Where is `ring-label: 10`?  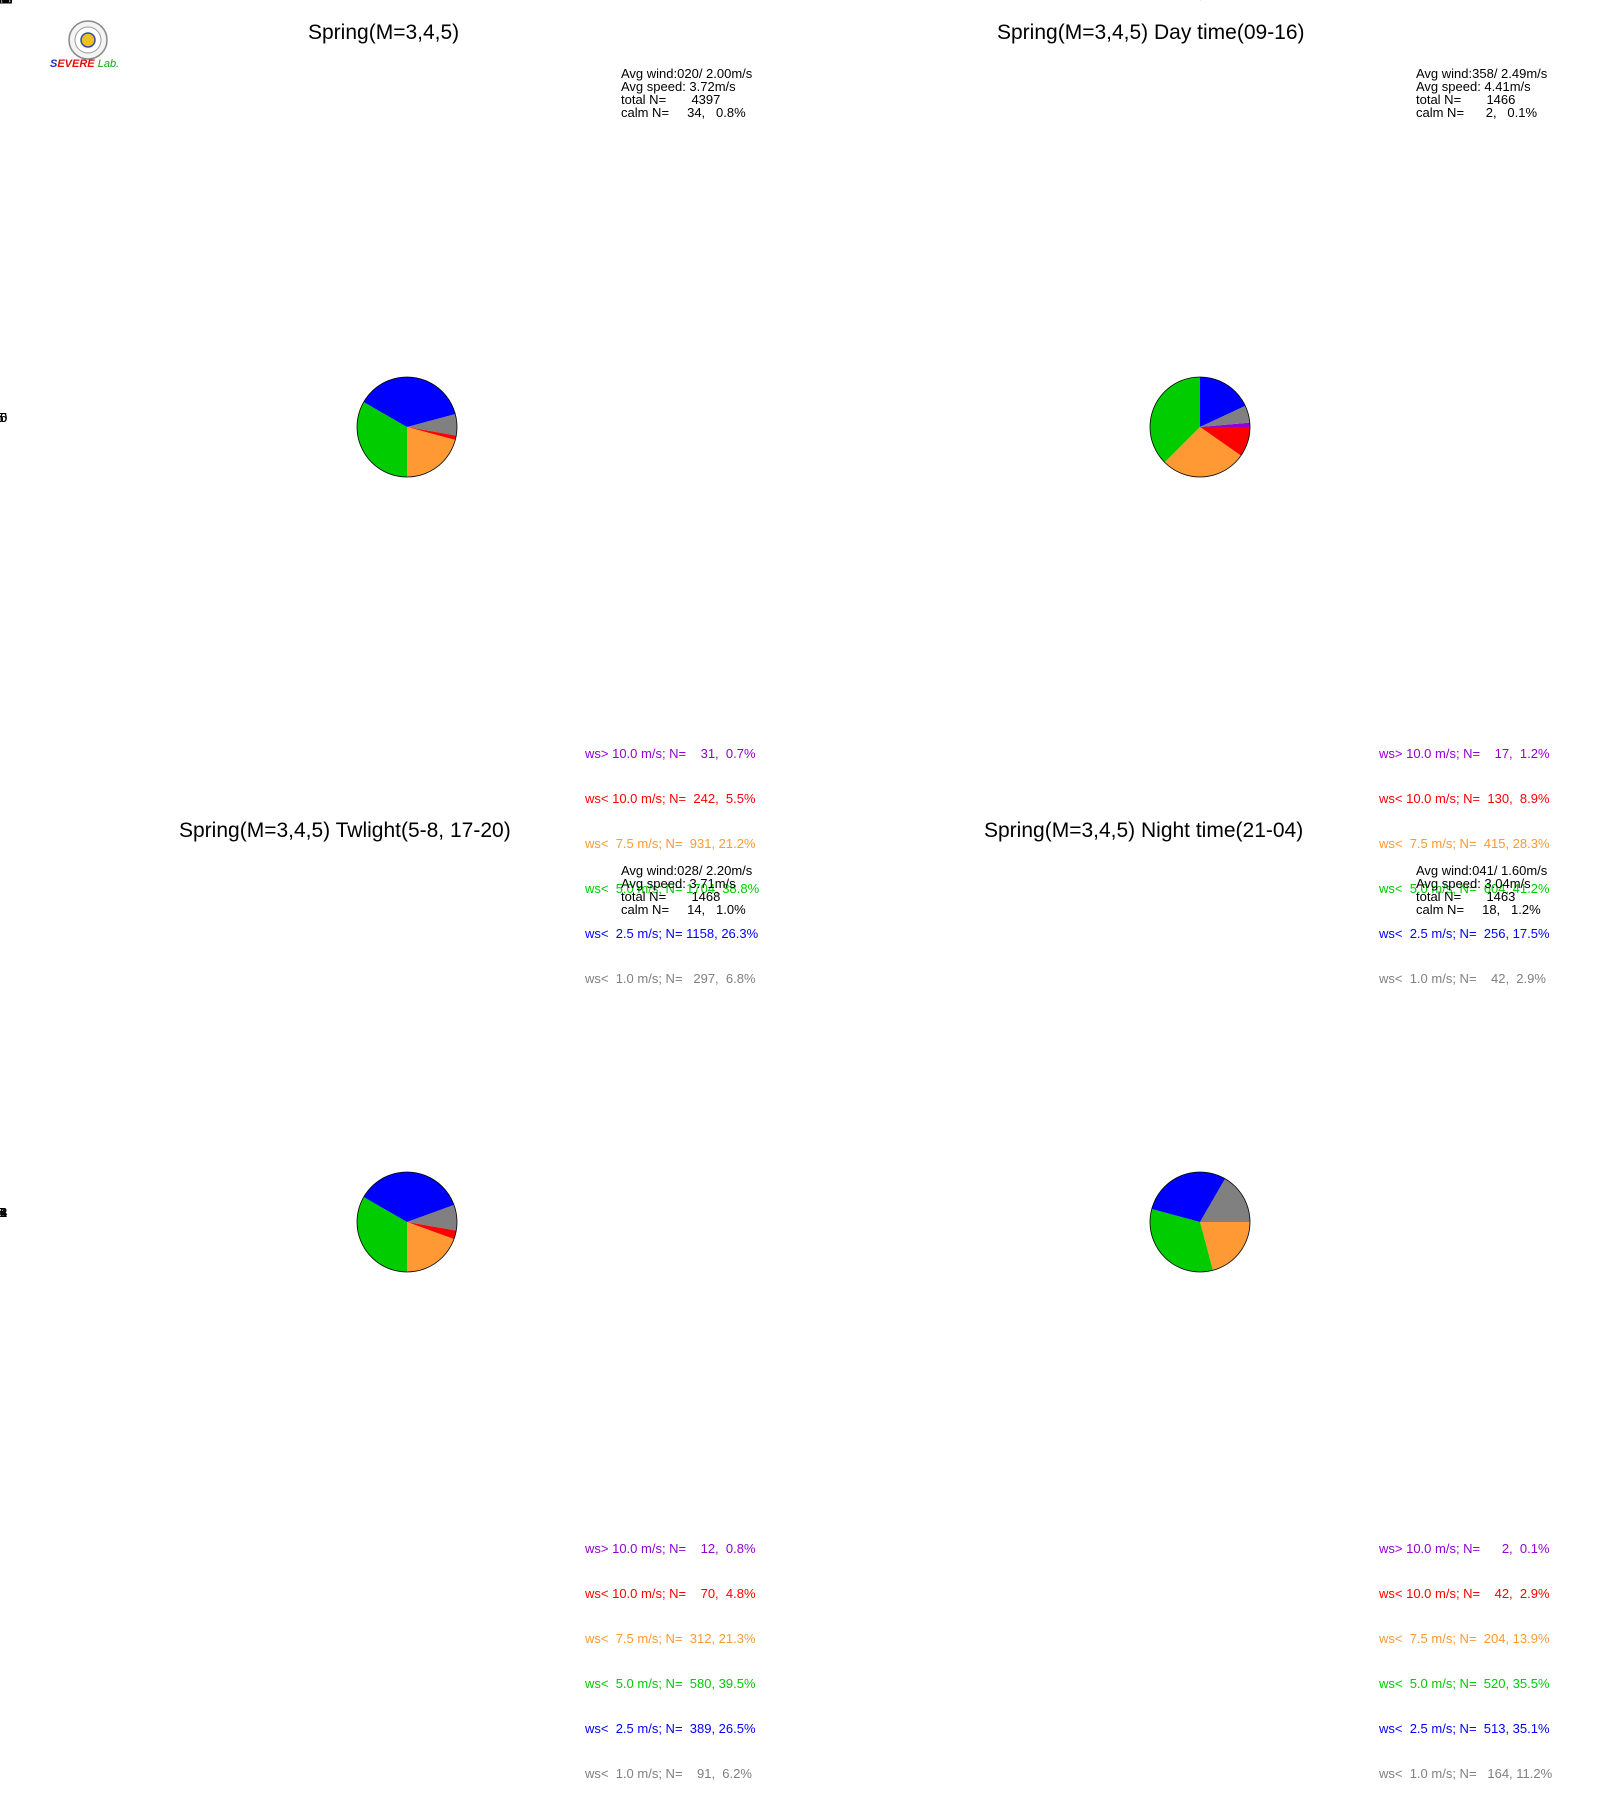 ring-label: 10 is located at coordinates (3, 417).